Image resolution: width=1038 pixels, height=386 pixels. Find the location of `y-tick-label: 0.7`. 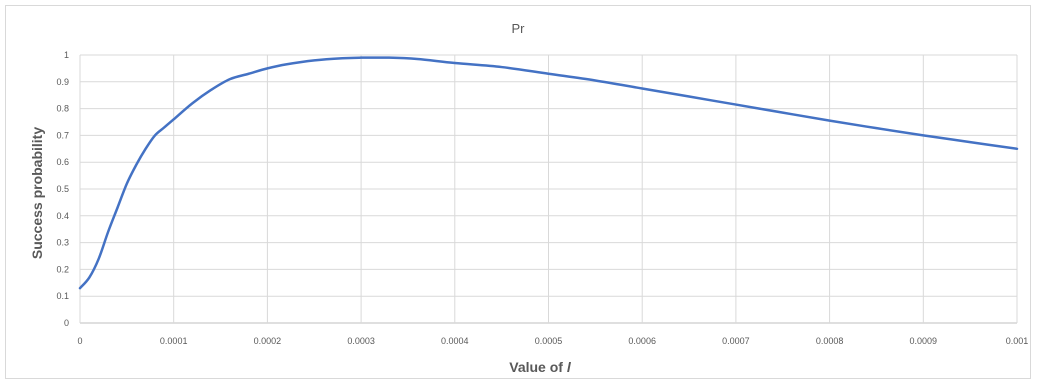

y-tick-label: 0.7 is located at coordinates (62, 135).